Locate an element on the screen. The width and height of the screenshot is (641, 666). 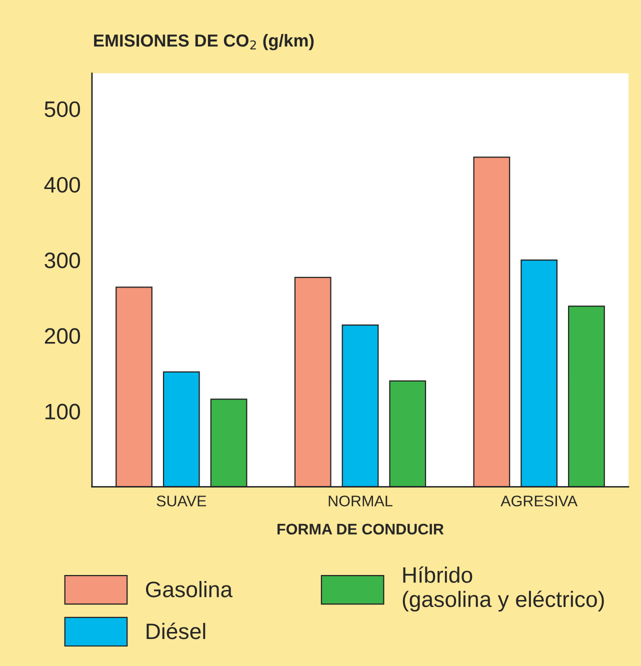
x-tick-label: SUAVE is located at coordinates (181, 501).